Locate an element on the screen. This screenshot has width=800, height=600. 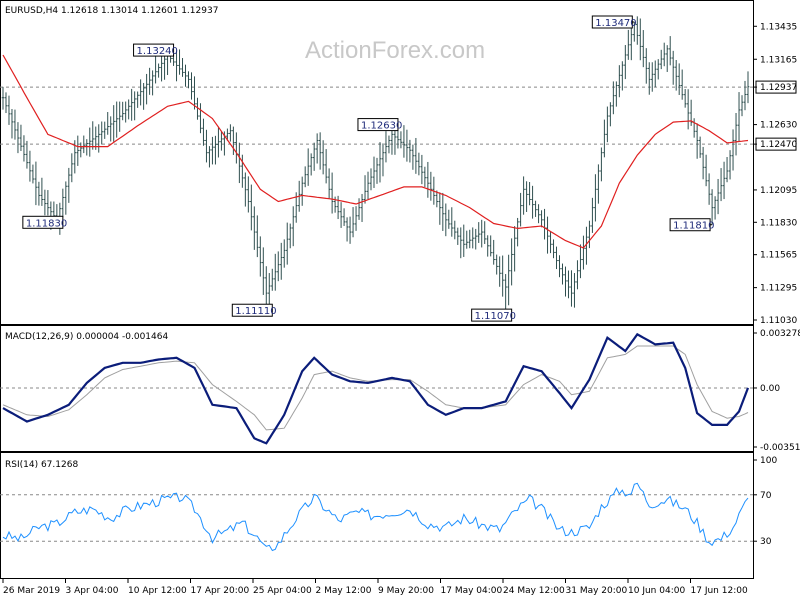
callout-1.11830: 1.11830 is located at coordinates (44, 222).